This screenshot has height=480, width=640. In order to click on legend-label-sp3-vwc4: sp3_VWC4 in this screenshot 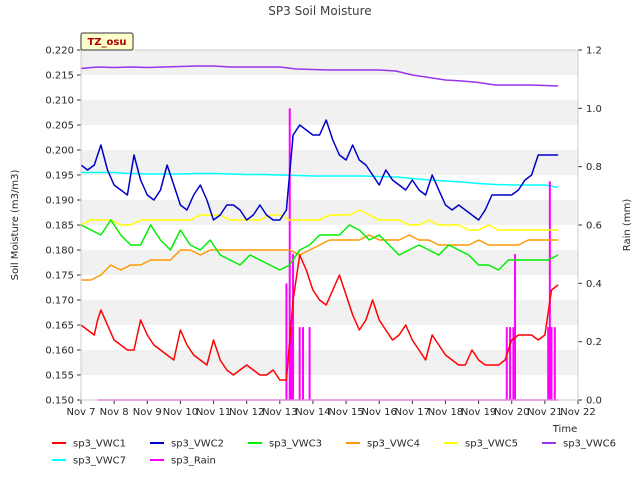, I will do `click(393, 444)`.